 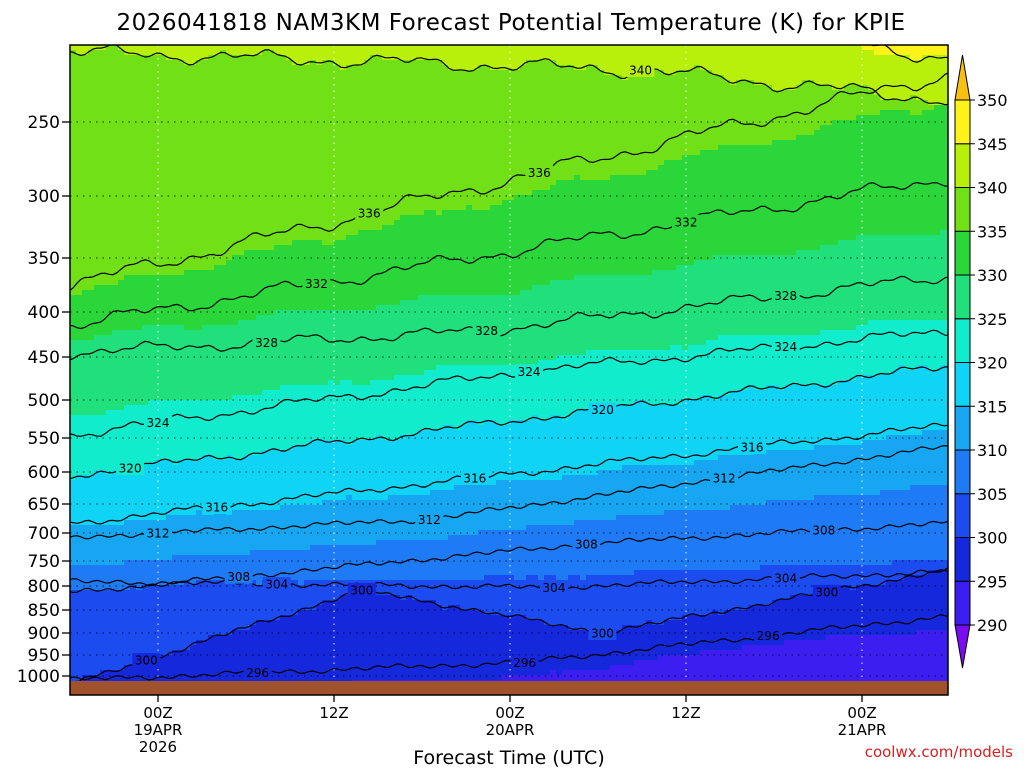 What do you see at coordinates (992, 275) in the screenshot?
I see `colorbar-label: 330` at bounding box center [992, 275].